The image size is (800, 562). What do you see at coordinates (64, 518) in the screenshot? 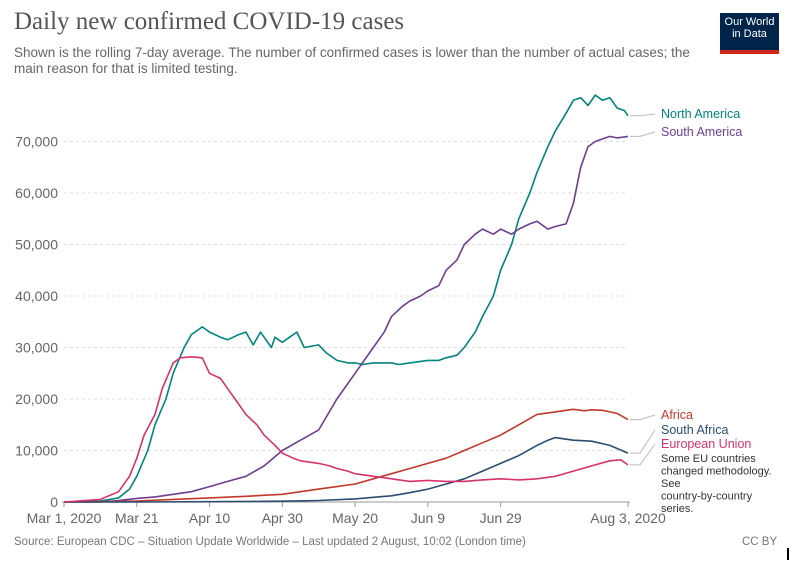
I see `x-tick-label: Mar 1, 2020` at bounding box center [64, 518].